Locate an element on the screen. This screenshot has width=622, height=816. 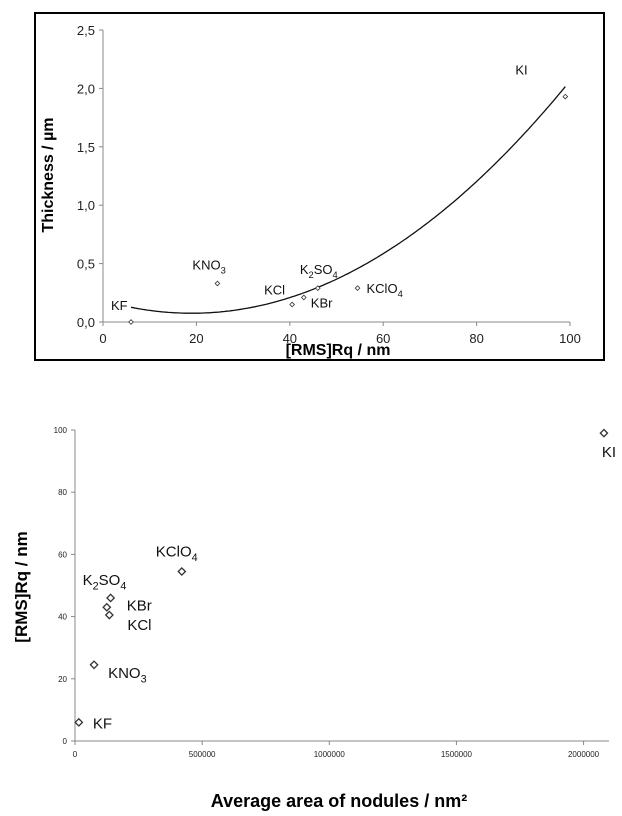
chart1-point-label: K2SO4 is located at coordinates (319, 271).